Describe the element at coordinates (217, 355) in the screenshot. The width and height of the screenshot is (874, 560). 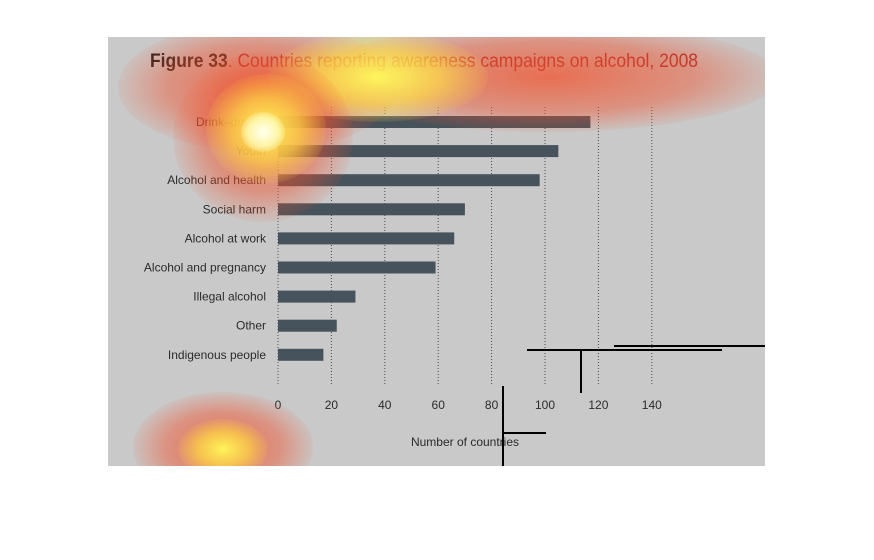
I see `category-label: Indigenous people` at that location.